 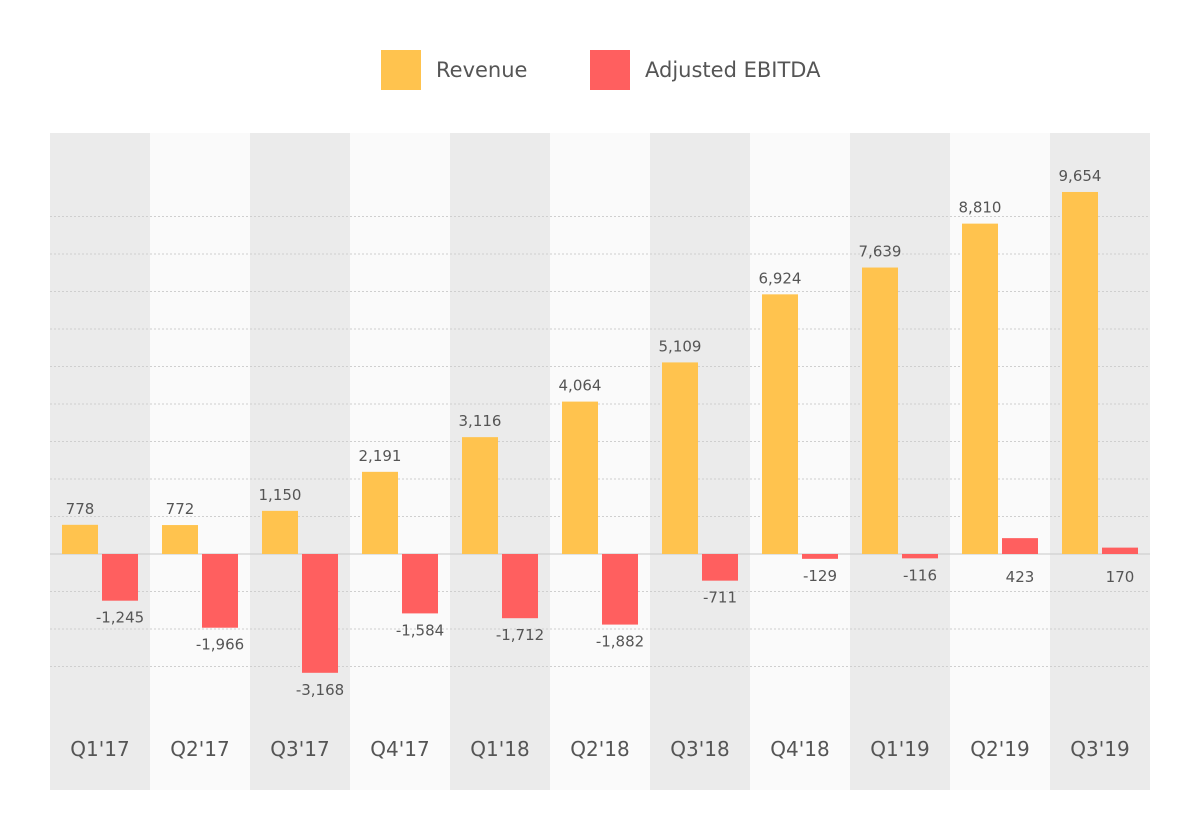 What do you see at coordinates (180, 509) in the screenshot?
I see `value-label-revenue-q2-17: 772` at bounding box center [180, 509].